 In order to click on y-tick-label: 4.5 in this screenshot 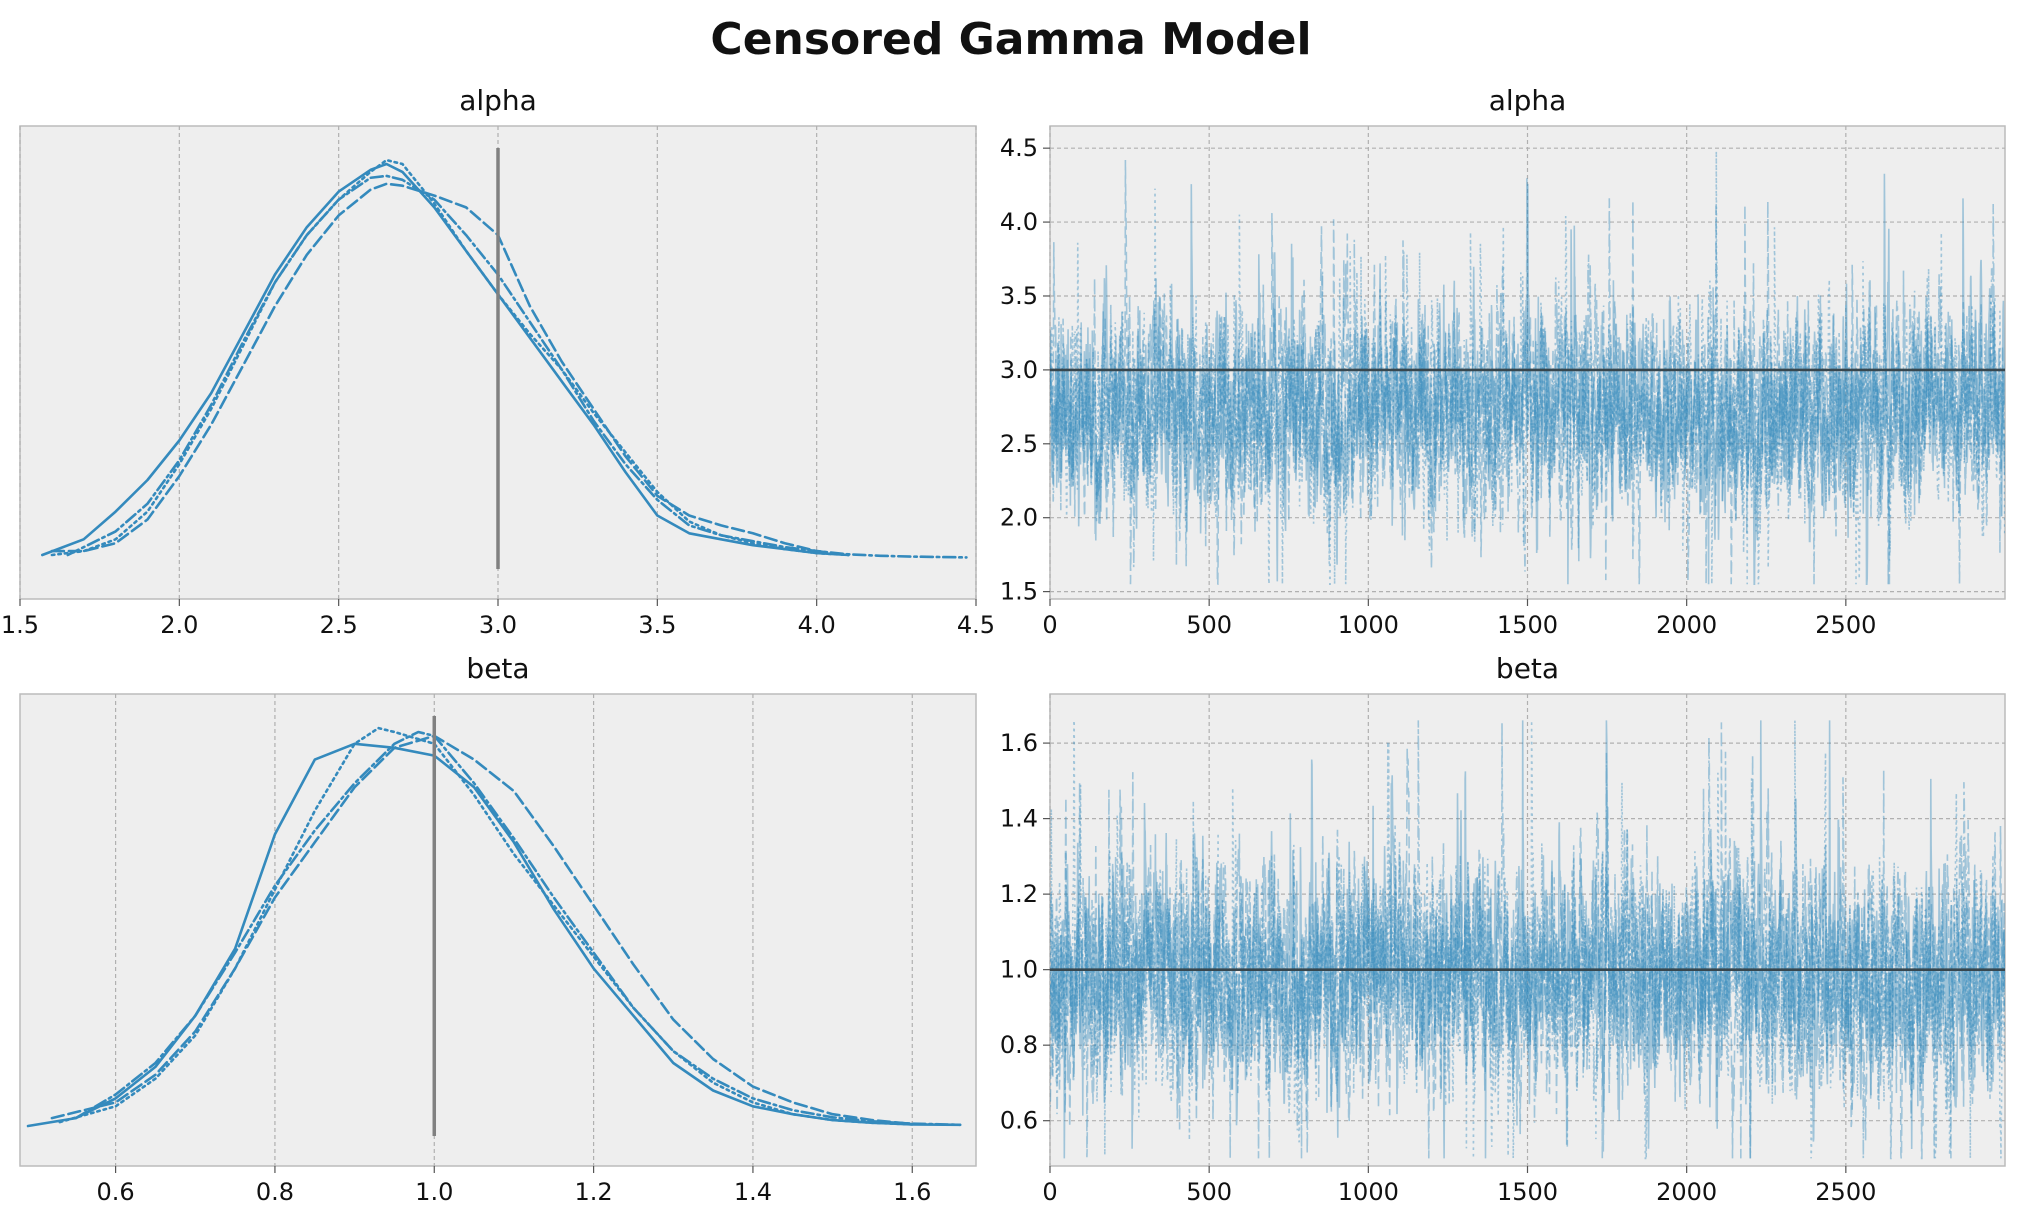, I will do `click(1019, 148)`.